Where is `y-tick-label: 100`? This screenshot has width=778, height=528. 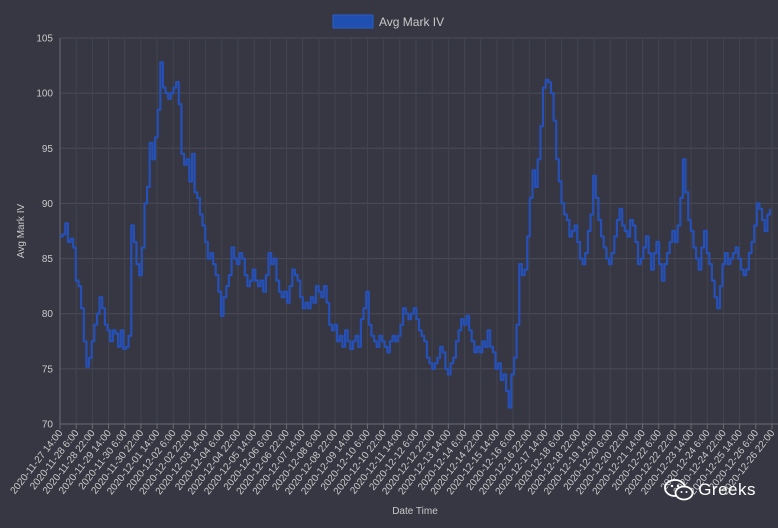
y-tick-label: 100 is located at coordinates (44, 94).